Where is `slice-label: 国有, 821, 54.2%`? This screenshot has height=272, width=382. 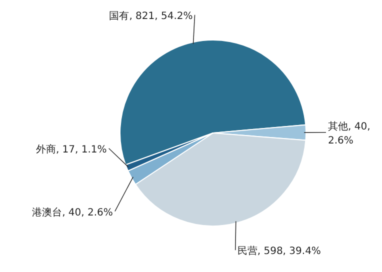 slice-label: 国有, 821, 54.2% is located at coordinates (151, 16).